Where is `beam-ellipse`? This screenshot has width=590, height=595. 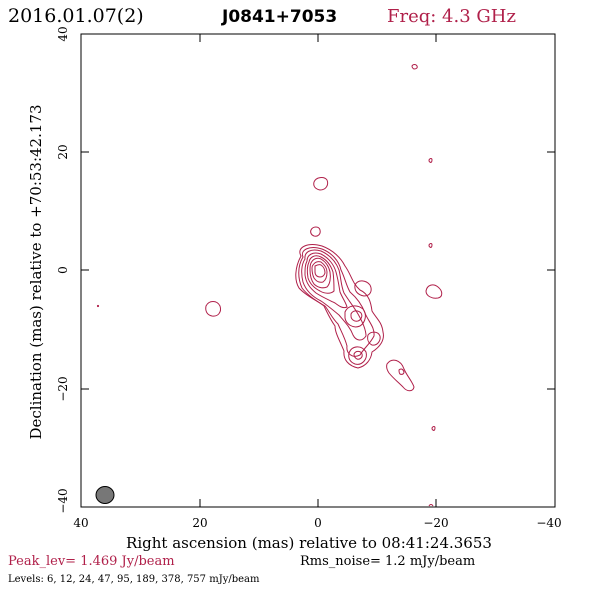 beam-ellipse is located at coordinates (105, 495).